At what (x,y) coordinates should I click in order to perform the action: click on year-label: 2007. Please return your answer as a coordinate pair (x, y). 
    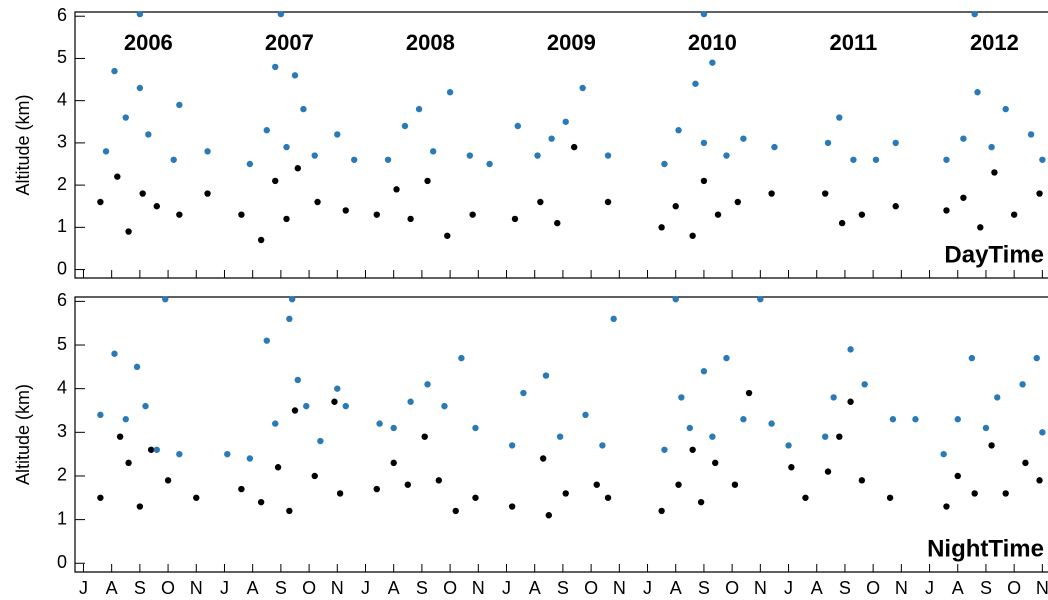
    Looking at the image, I should click on (289, 42).